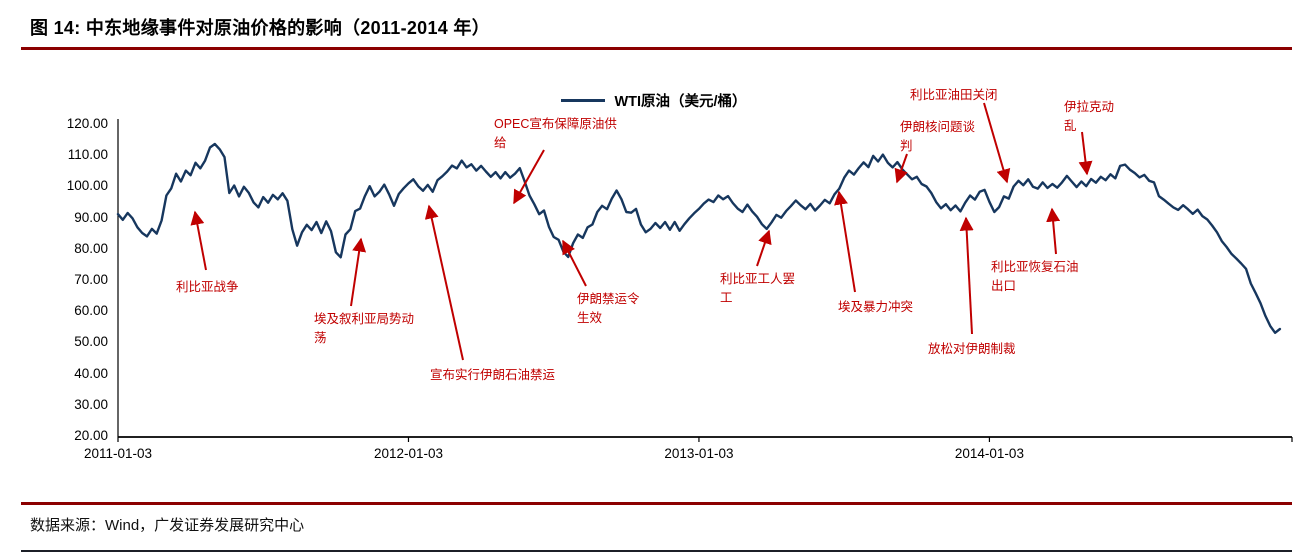 The image size is (1308, 556). I want to click on chart-legend: WTI原油（美元/桶）, so click(654, 100).